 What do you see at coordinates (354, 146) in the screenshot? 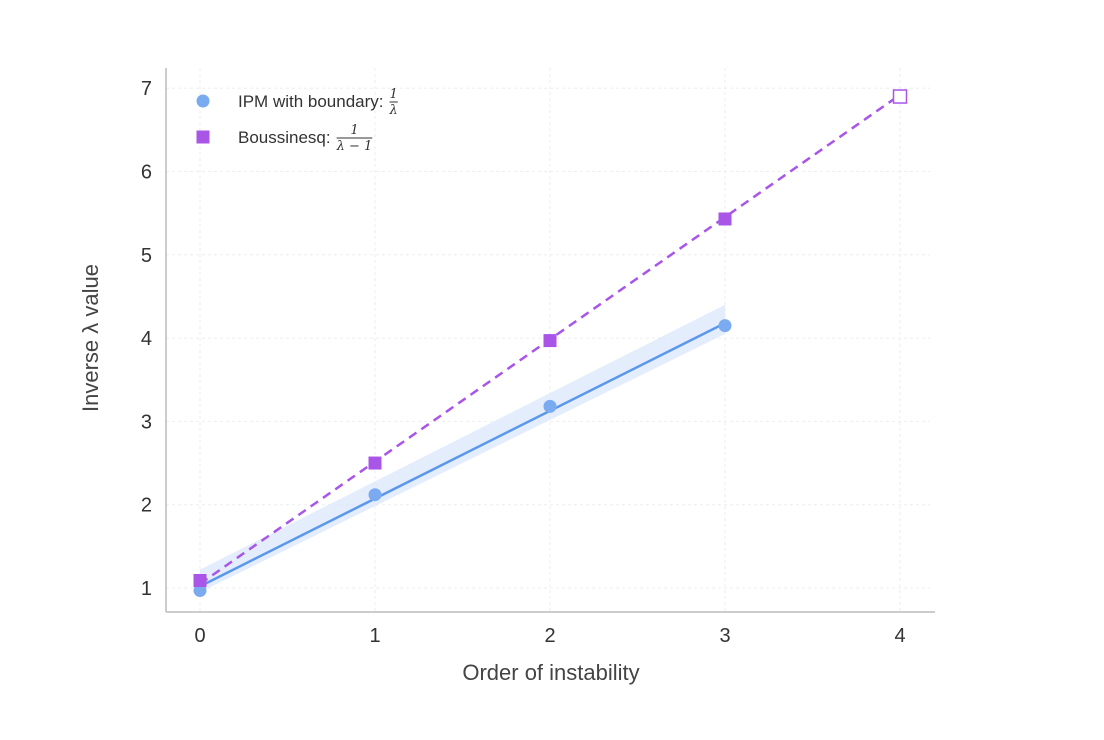
I see `legend-fraction-denominator: λ − 1` at bounding box center [354, 146].